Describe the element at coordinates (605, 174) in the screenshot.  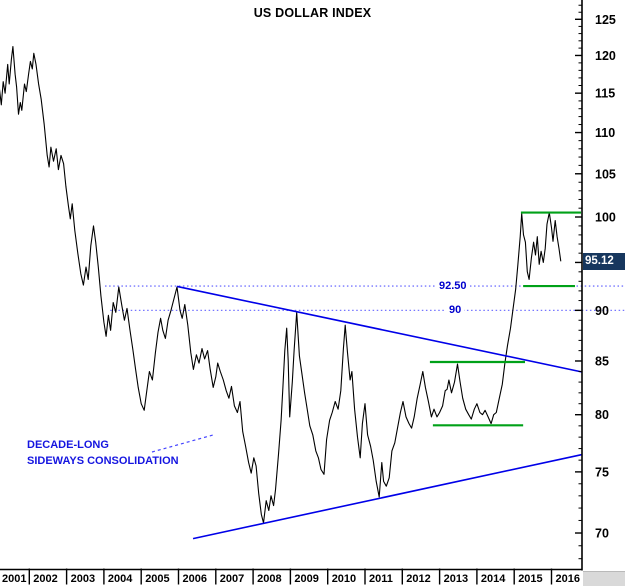
I see `y-axis-label: 105` at that location.